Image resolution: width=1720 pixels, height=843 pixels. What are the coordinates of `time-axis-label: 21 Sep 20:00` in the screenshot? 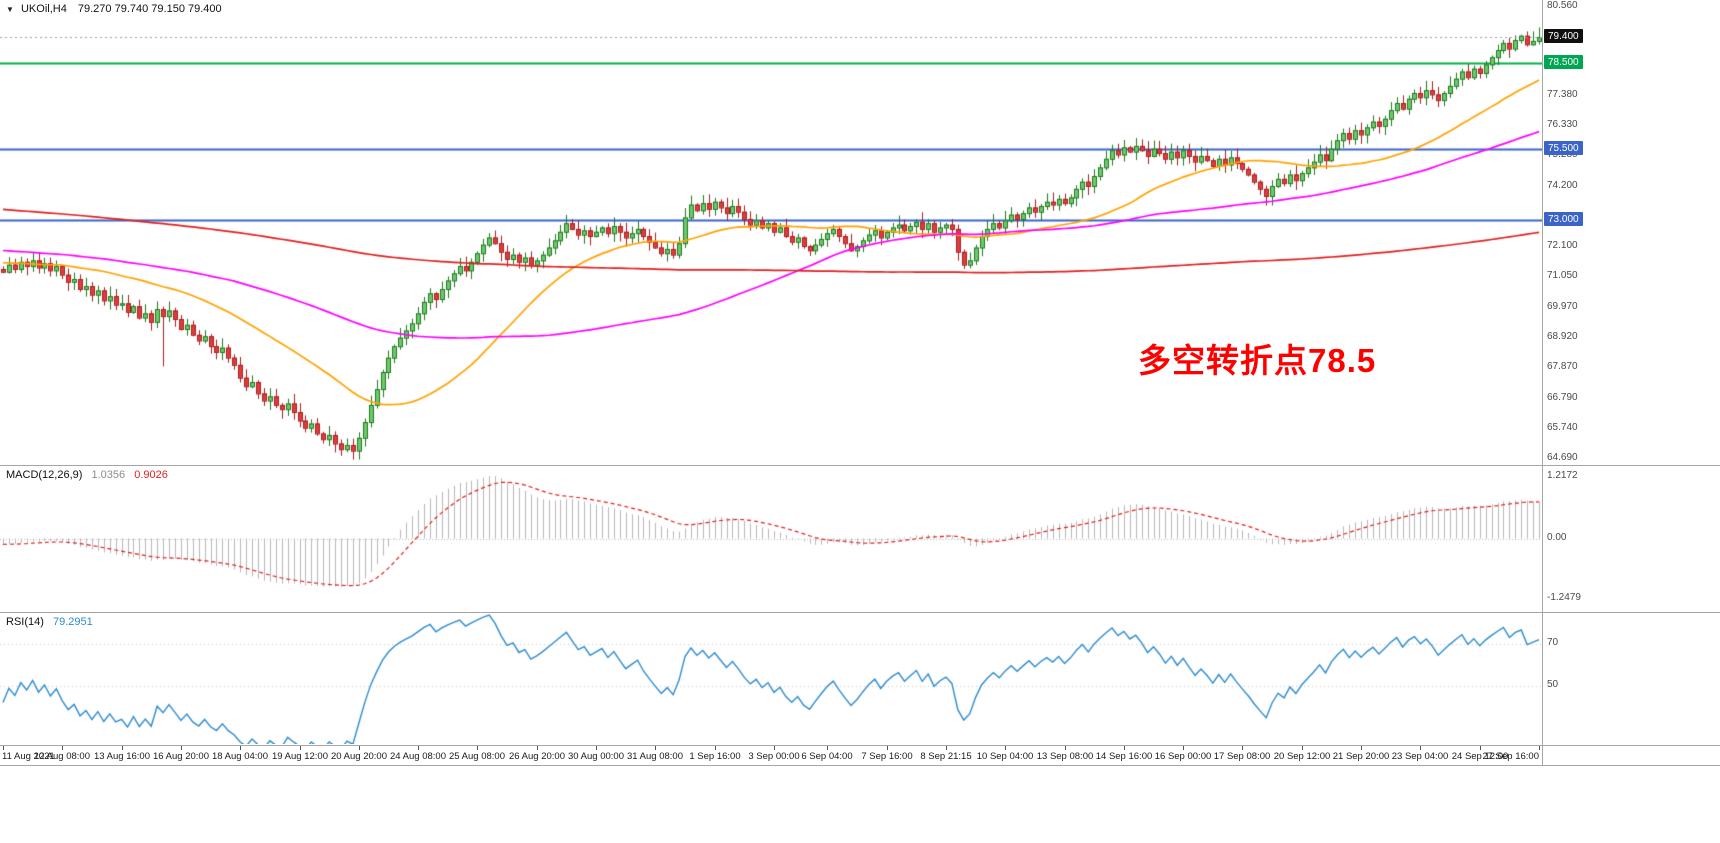 It's located at (1361, 756).